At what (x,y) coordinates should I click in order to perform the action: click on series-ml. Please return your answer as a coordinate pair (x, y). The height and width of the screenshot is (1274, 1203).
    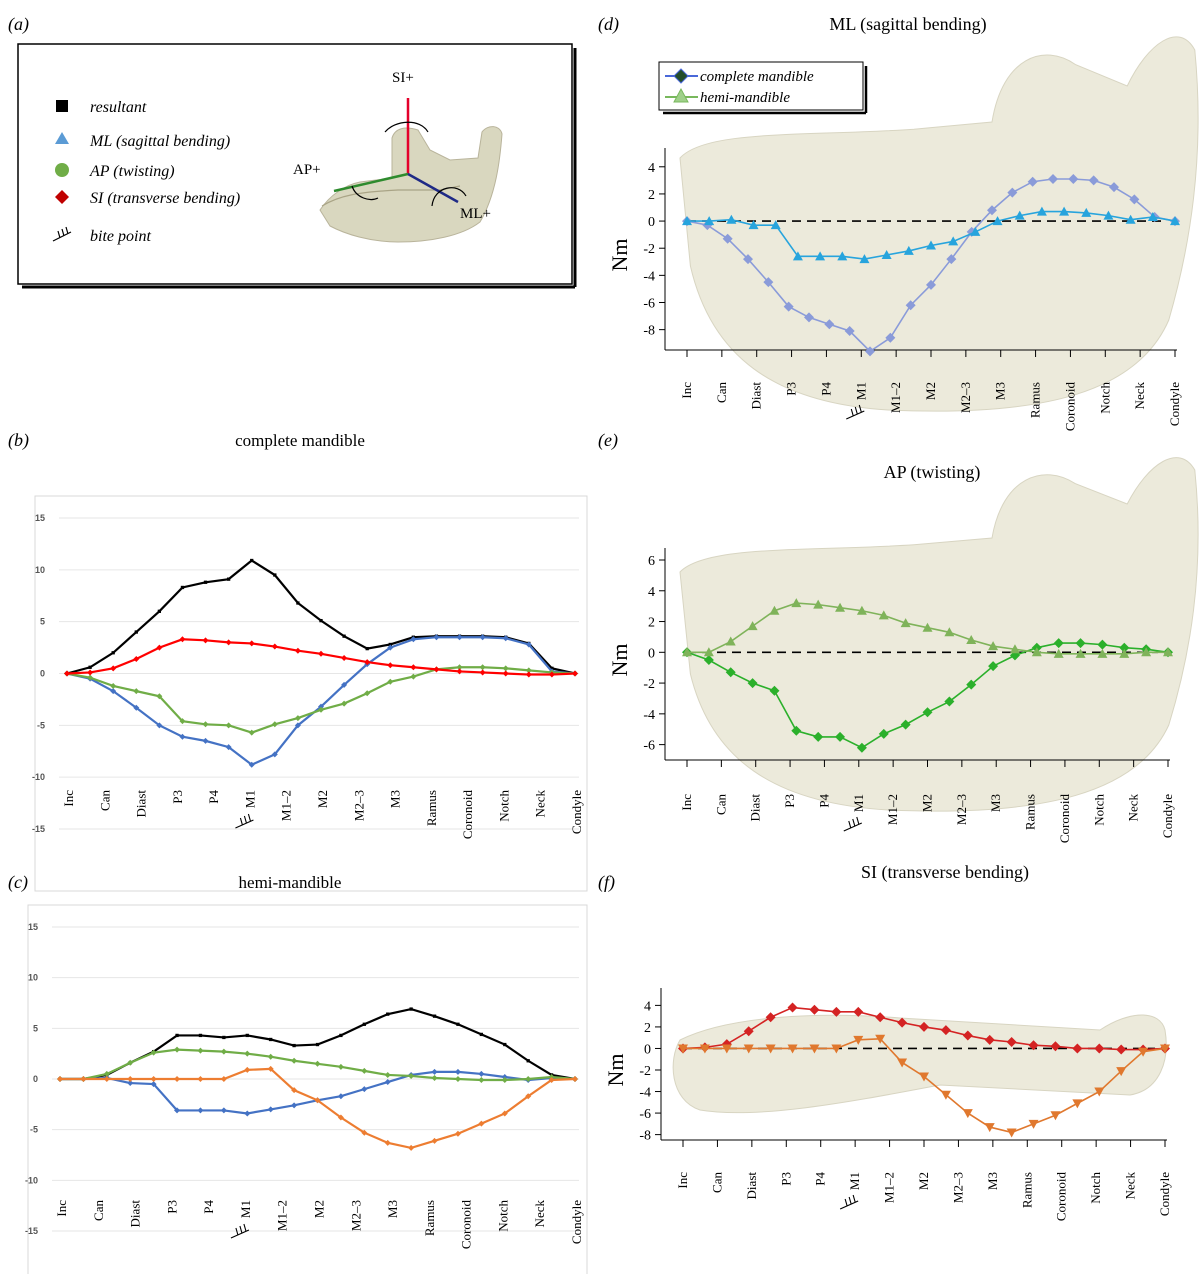
    Looking at the image, I should click on (317, 1092).